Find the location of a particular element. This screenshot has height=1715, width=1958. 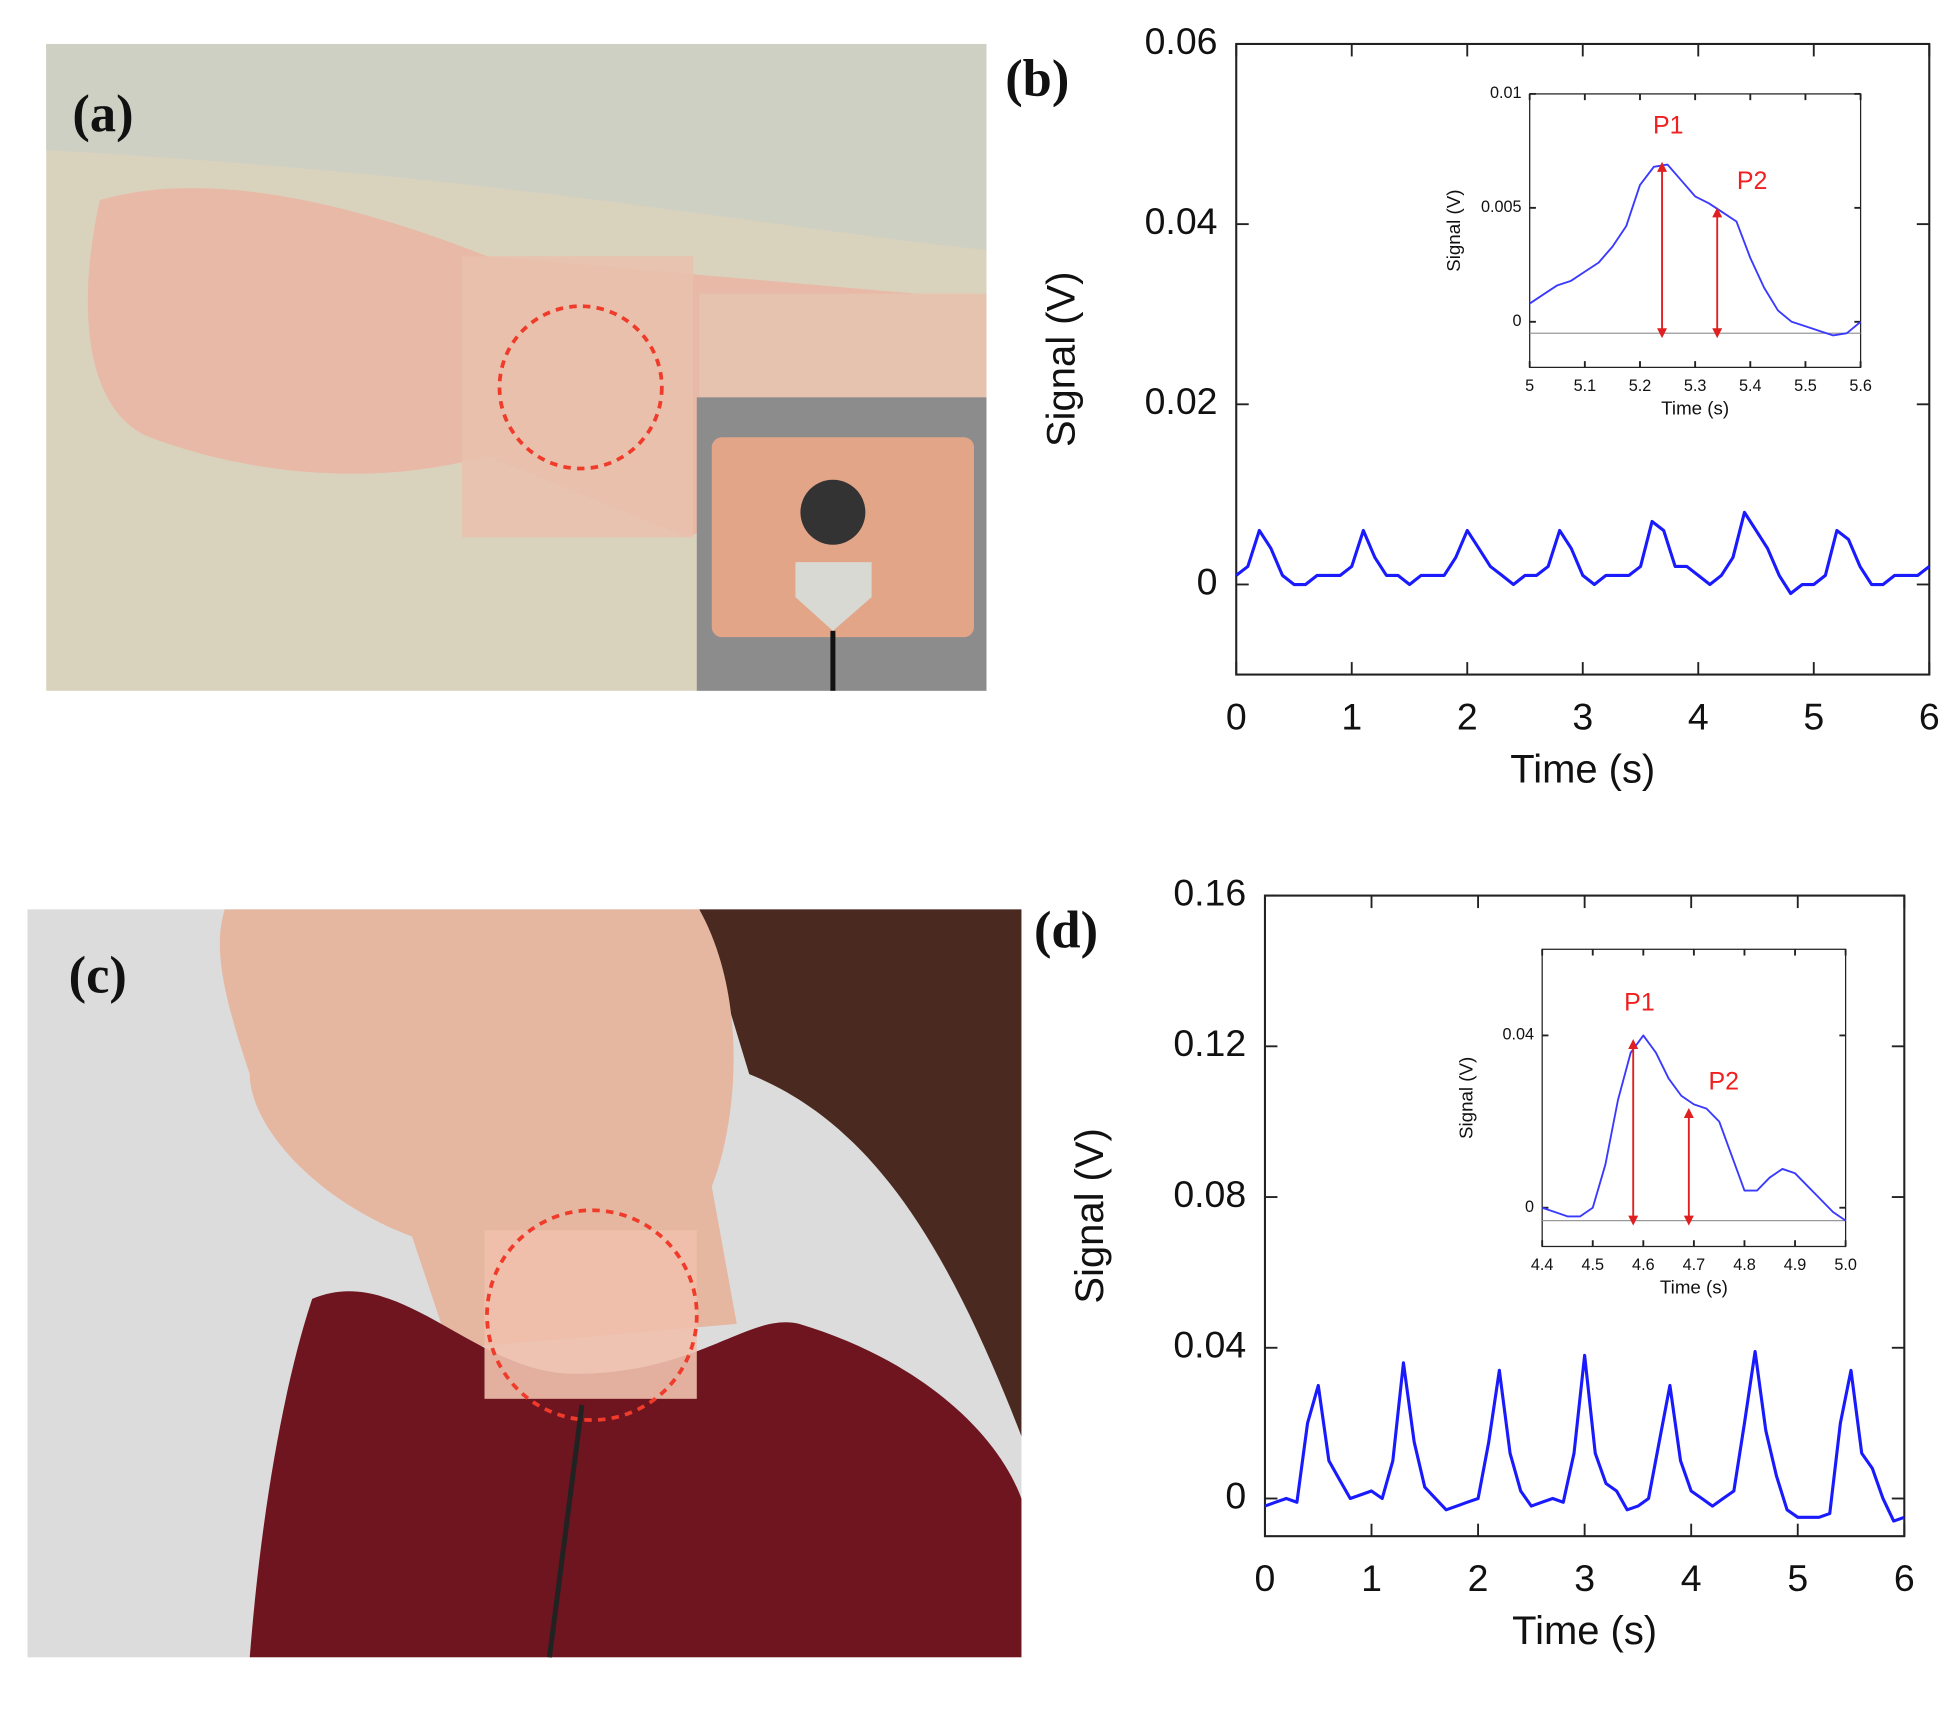

x-tick-label: 5.4 is located at coordinates (1750, 386).